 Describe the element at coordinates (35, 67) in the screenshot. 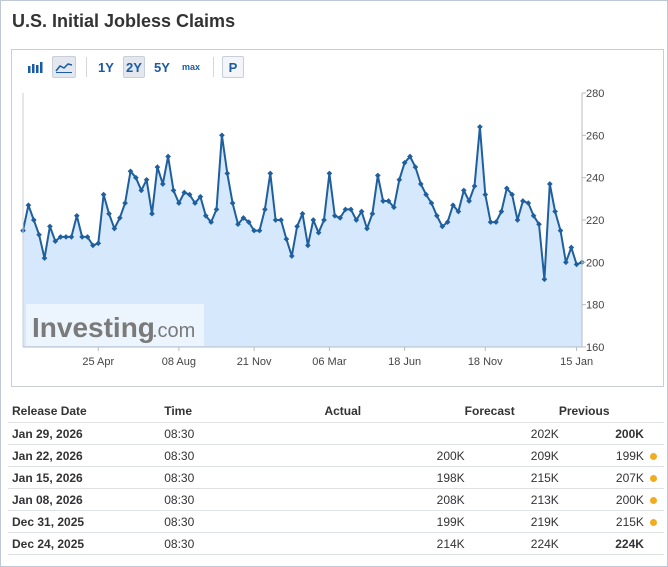

I see `bar-chart-icon` at that location.